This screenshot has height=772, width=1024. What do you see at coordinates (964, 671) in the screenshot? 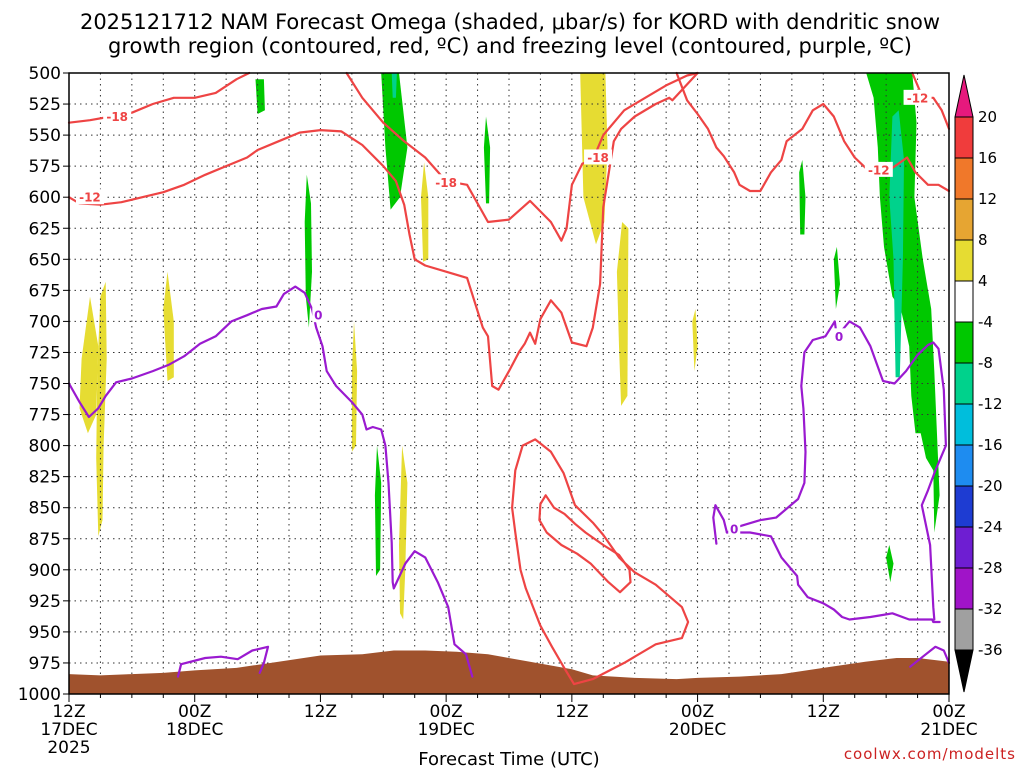
I see `colorbar-bottom-extension` at bounding box center [964, 671].